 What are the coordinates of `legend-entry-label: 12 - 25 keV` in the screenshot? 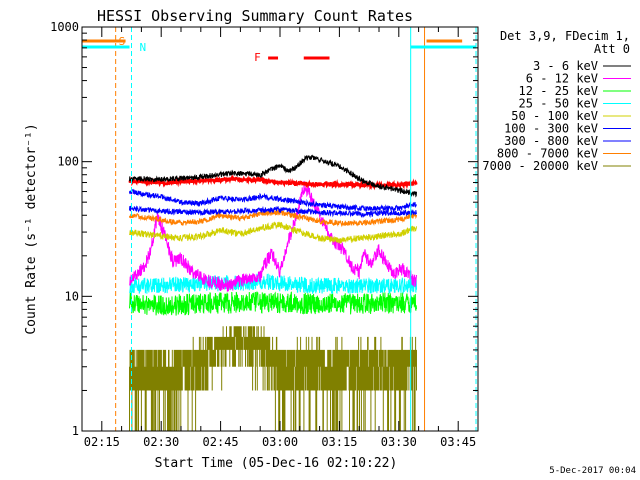 It's located at (558, 91).